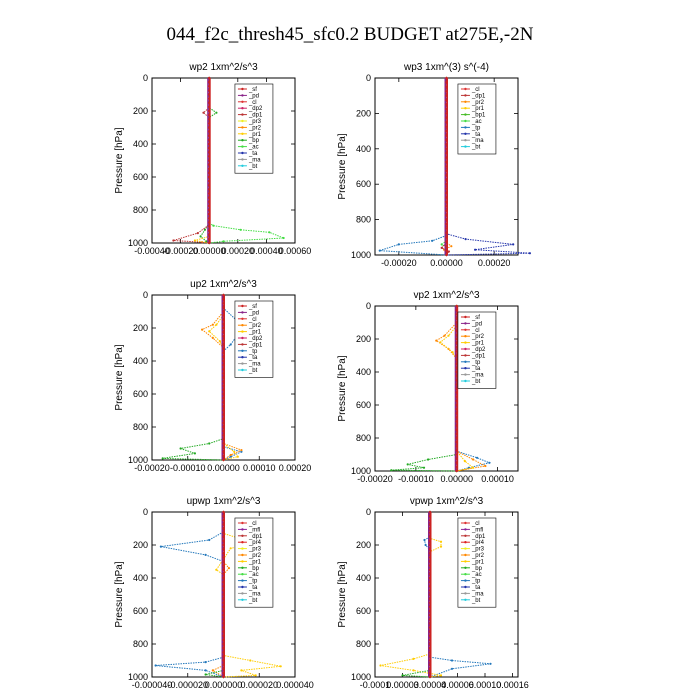 Image resolution: width=700 pixels, height=700 pixels. What do you see at coordinates (446, 295) in the screenshot?
I see `panel-title: vp2 1xm^2/s^3` at bounding box center [446, 295].